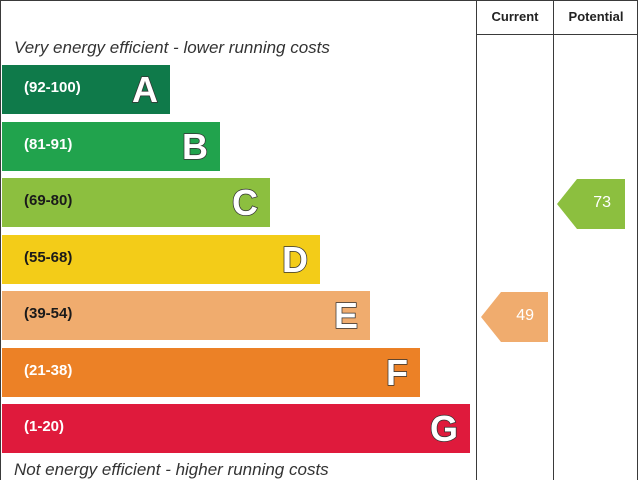 Image resolution: width=640 pixels, height=480 pixels. Describe the element at coordinates (295, 259) in the screenshot. I see `band-d-letter: D` at that location.